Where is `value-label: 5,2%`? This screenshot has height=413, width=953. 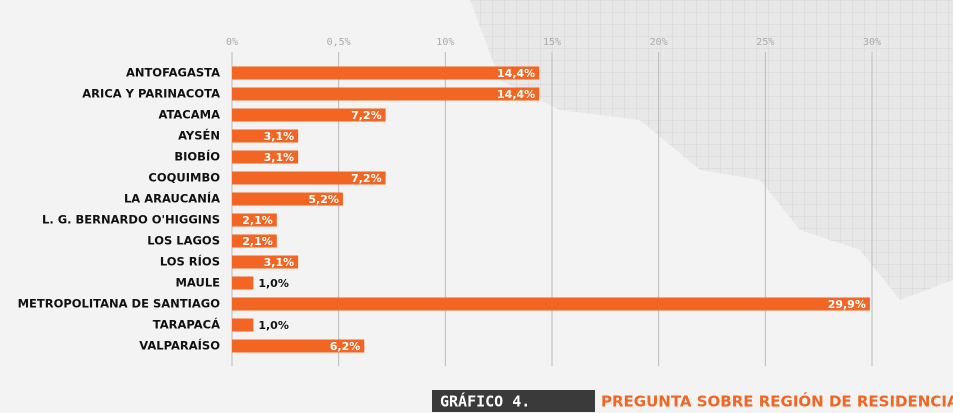 value-label: 5,2% is located at coordinates (323, 199).